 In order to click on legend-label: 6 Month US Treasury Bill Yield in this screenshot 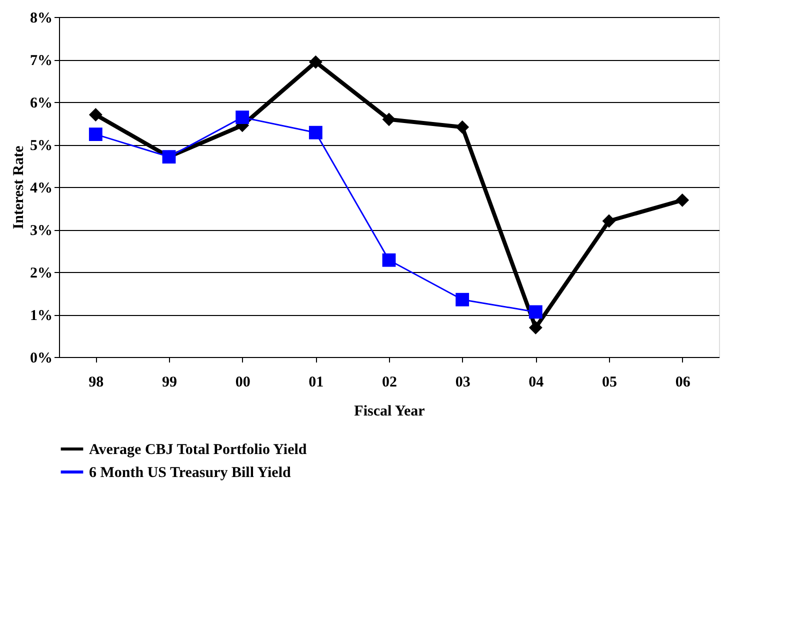, I will do `click(190, 473)`.